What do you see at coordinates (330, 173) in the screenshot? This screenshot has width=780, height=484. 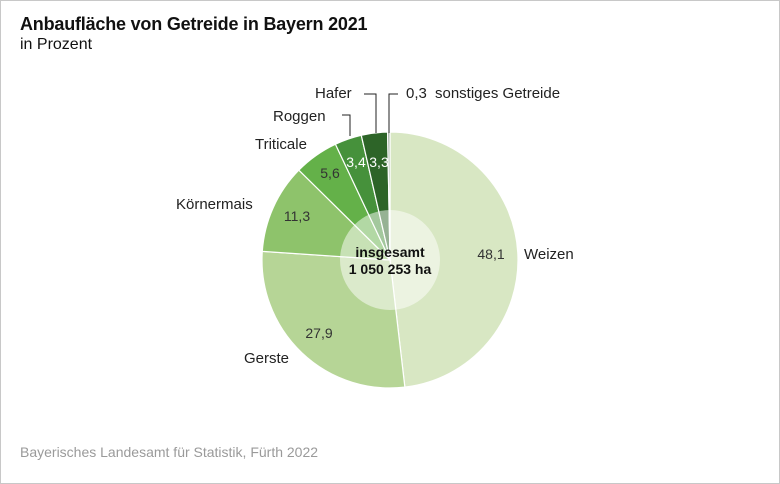 I see `value-label: 5,6` at bounding box center [330, 173].